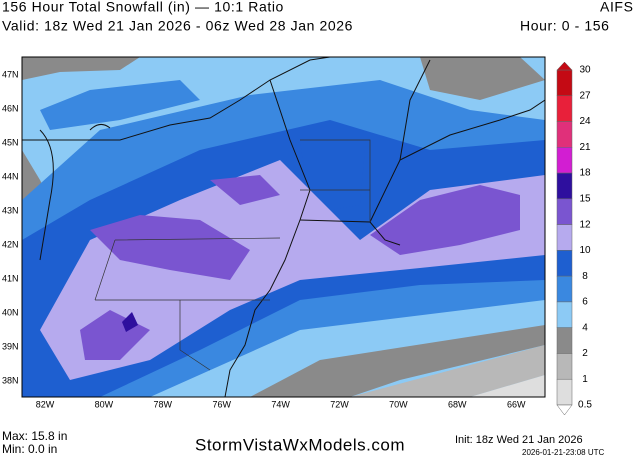 The width and height of the screenshot is (640, 470). Describe the element at coordinates (585, 379) in the screenshot. I see `colorbar-label: 1` at that location.